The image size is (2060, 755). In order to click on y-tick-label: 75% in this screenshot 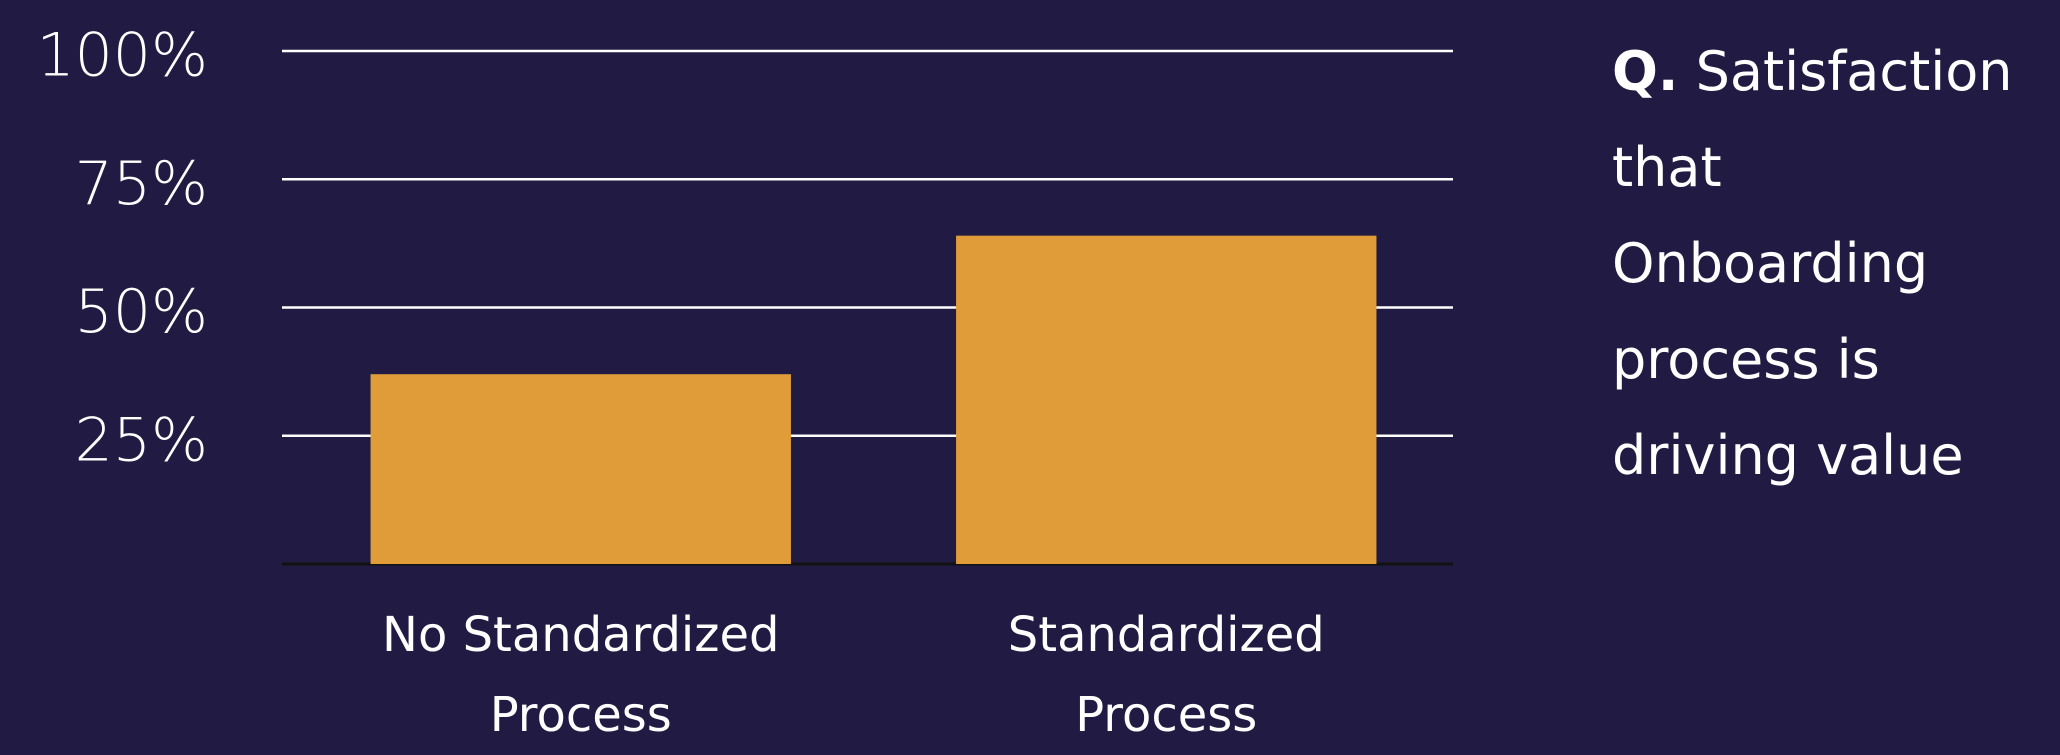, I will do `click(141, 184)`.